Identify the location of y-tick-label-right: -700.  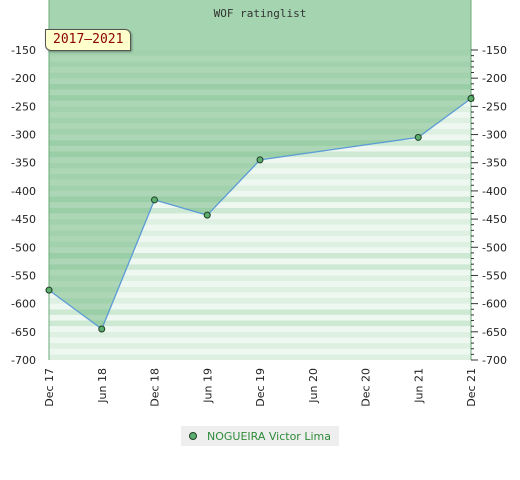
(494, 360).